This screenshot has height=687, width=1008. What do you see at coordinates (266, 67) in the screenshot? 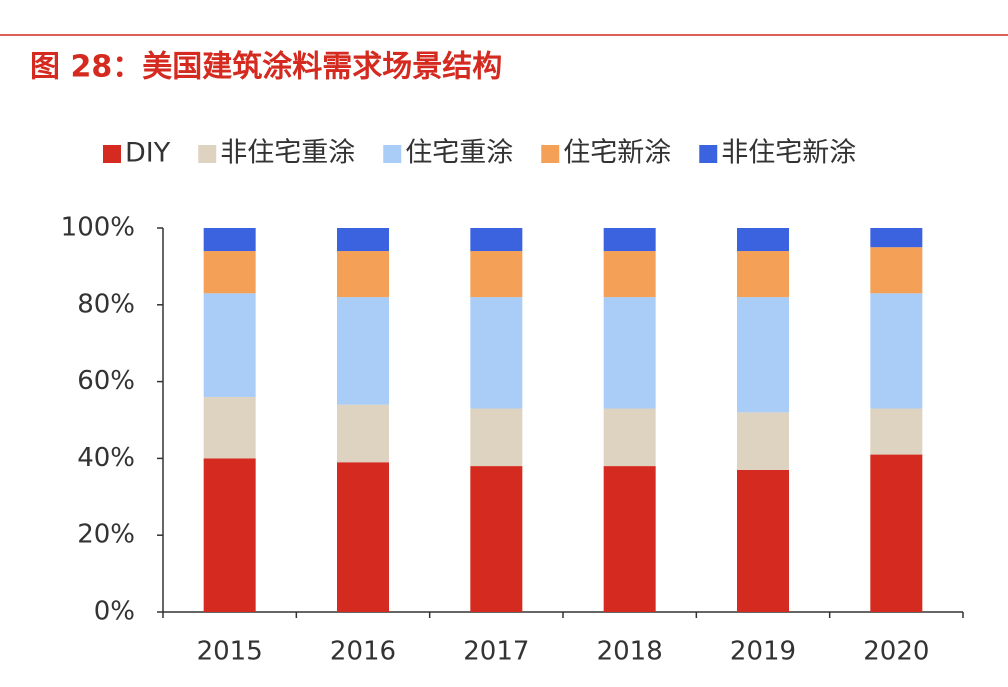
I see `chart-title: 图 28：美国建筑涂料需求场景结构` at bounding box center [266, 67].